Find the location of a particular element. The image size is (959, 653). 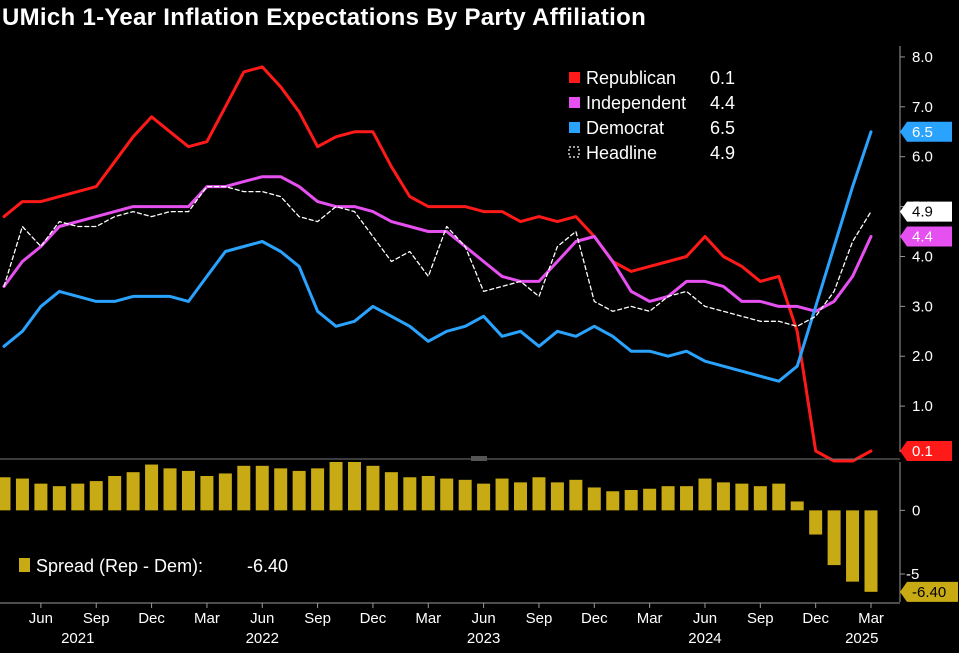

independent-legend-label: Independent is located at coordinates (636, 103).